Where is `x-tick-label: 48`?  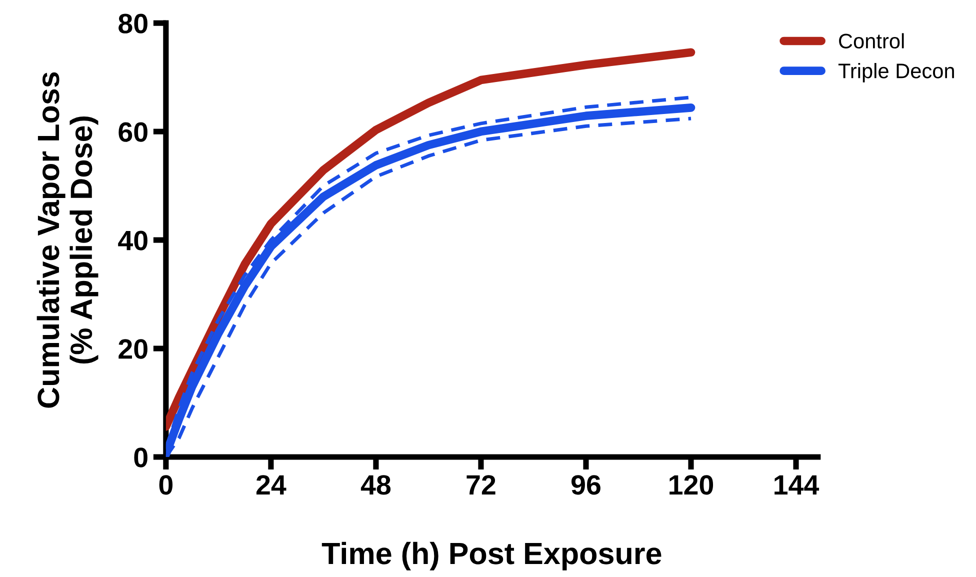 x-tick-label: 48 is located at coordinates (375, 485).